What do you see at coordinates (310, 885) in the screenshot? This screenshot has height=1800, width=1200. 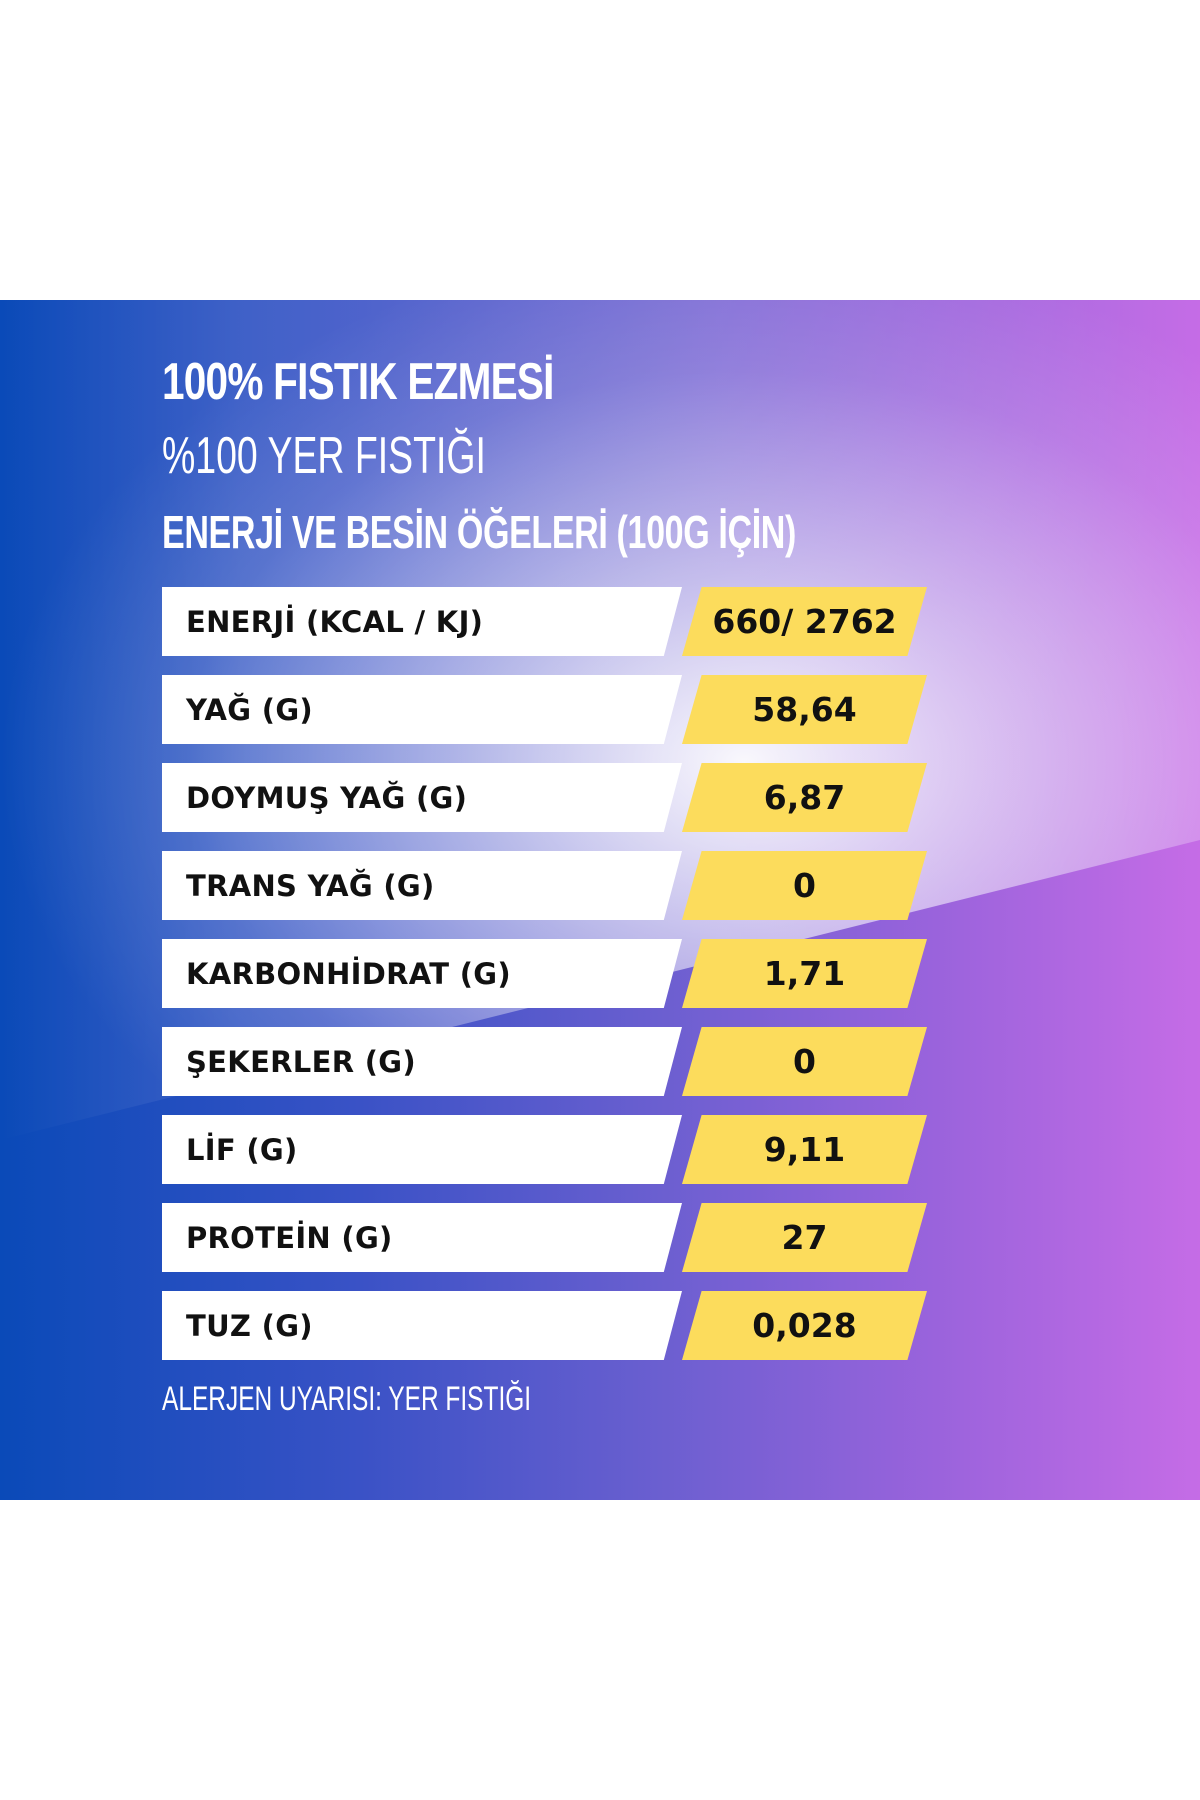 I see `nutrient-label: TRANS YAĞ (G)` at bounding box center [310, 885].